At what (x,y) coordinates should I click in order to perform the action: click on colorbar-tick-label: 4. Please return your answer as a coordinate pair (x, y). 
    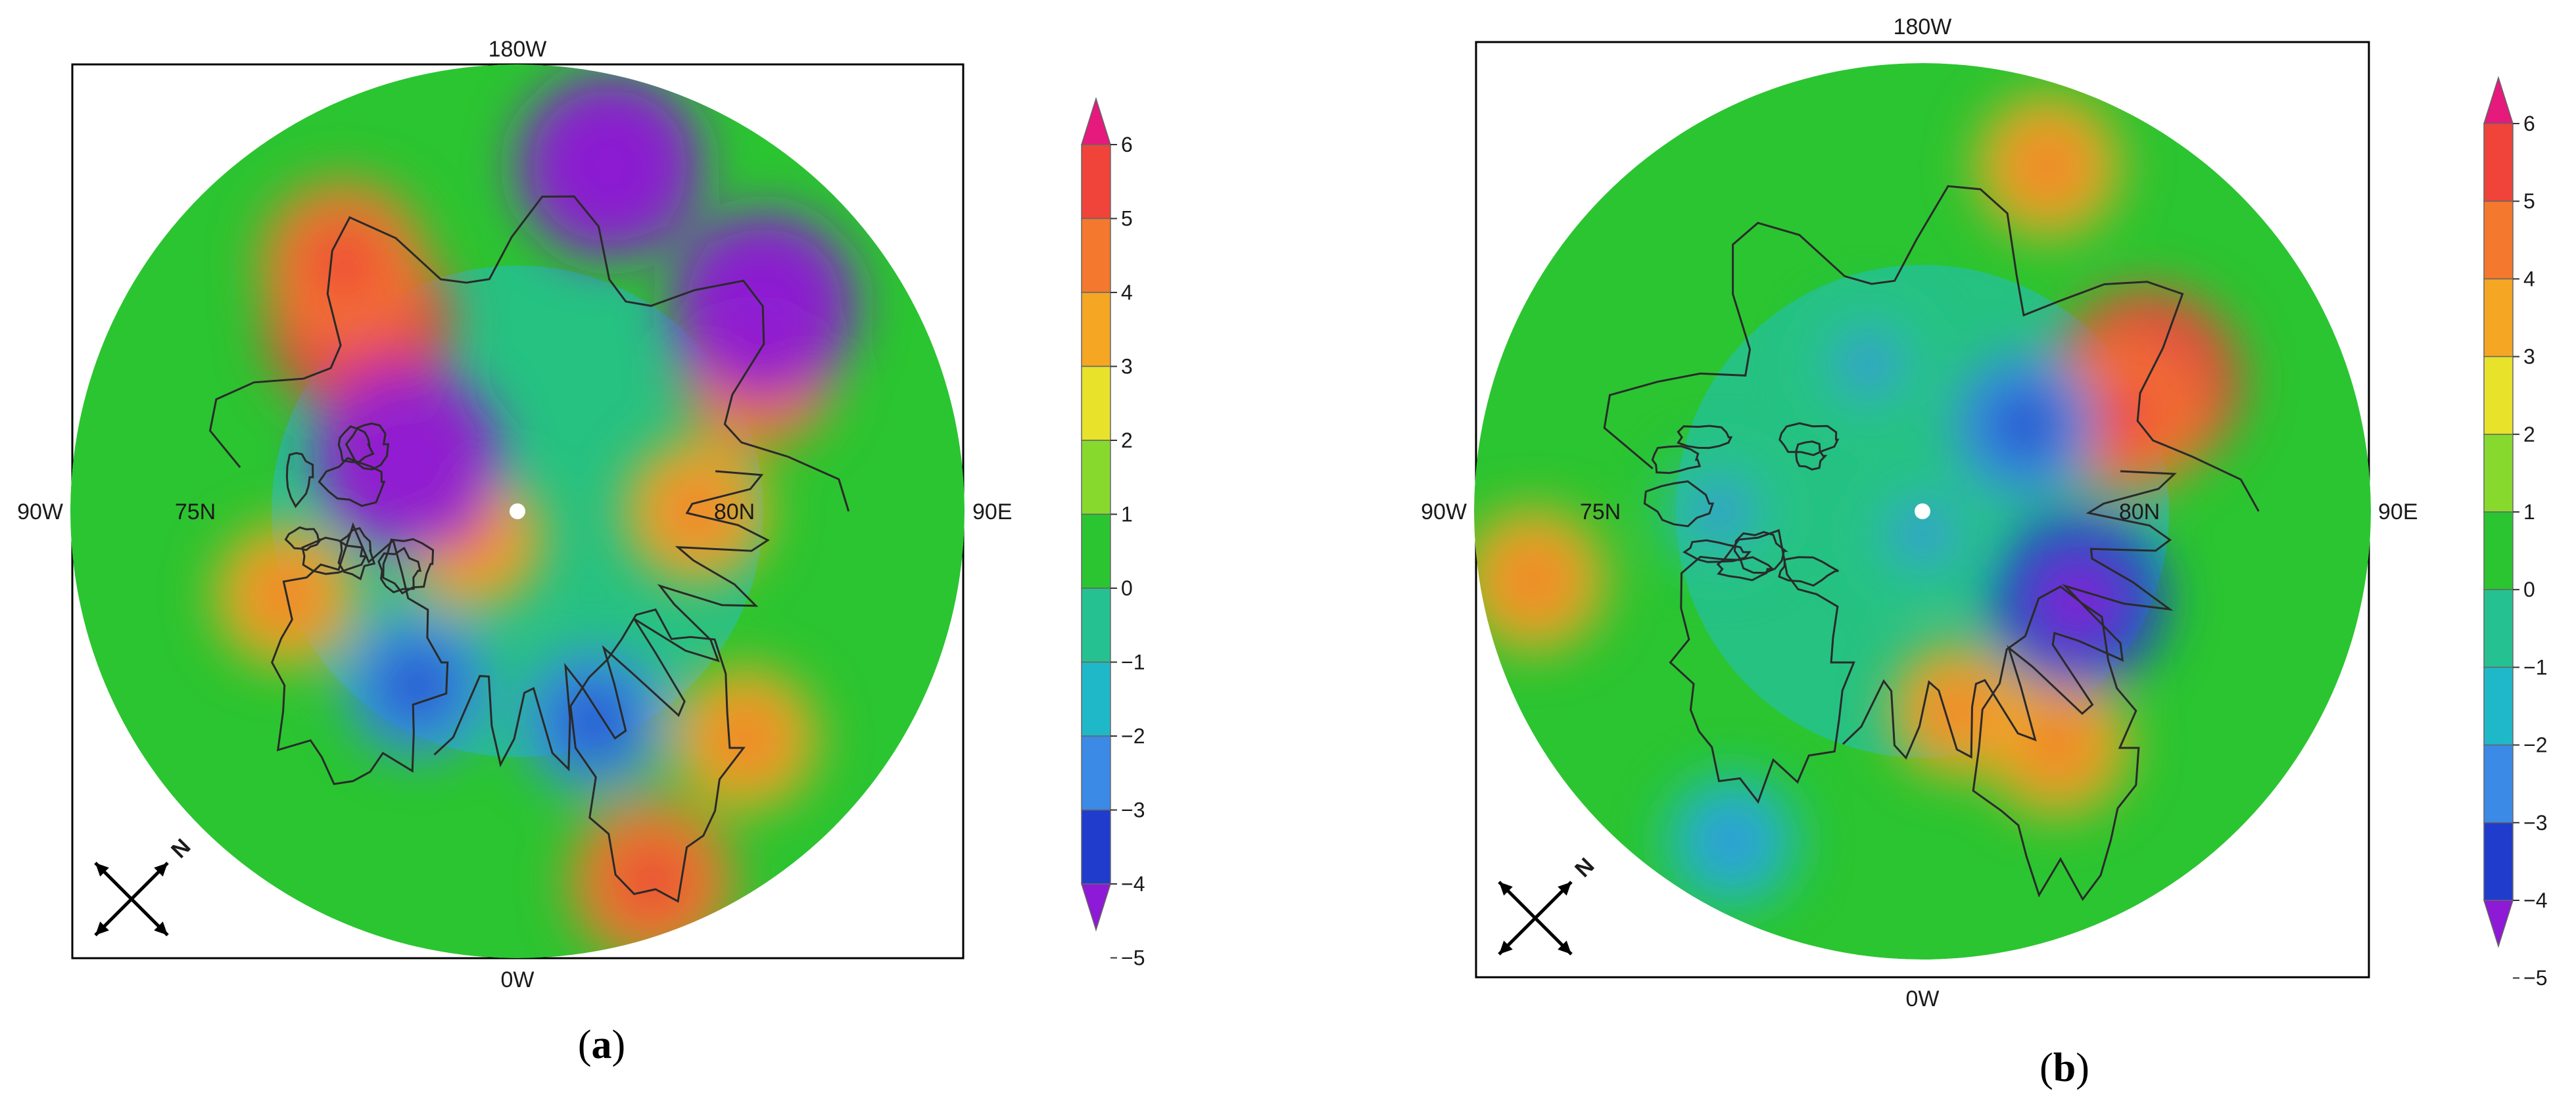
    Looking at the image, I should click on (1127, 292).